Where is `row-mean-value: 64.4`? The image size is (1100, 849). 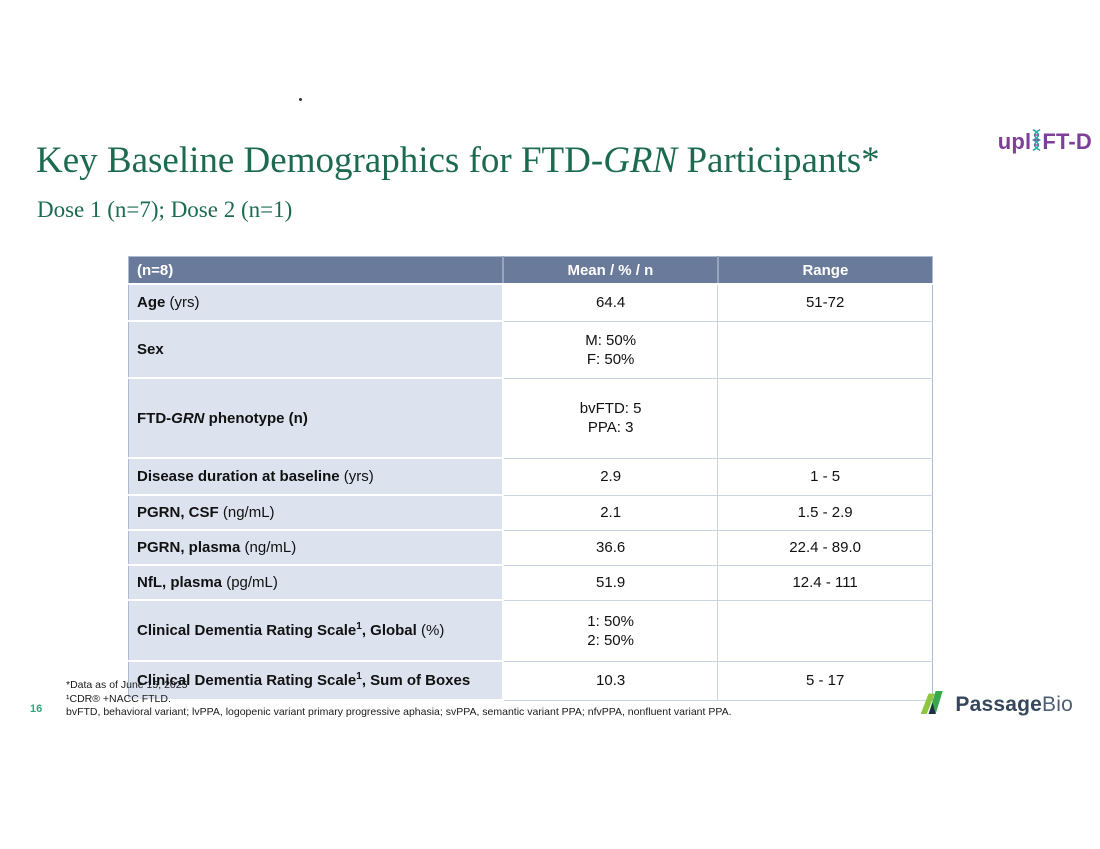 row-mean-value: 64.4 is located at coordinates (611, 303).